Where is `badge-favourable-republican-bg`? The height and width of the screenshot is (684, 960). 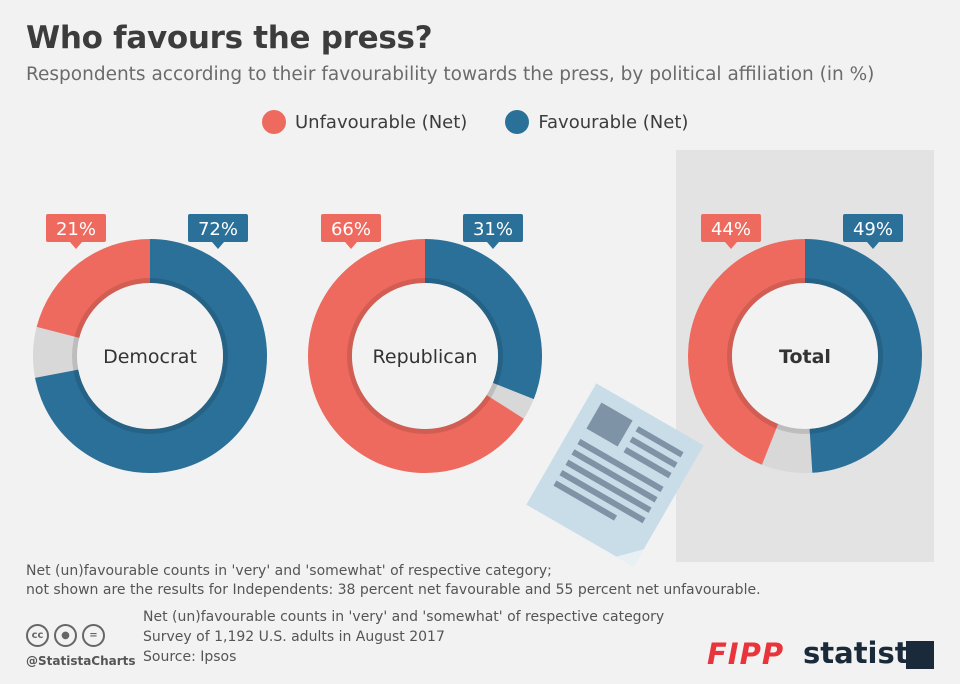 badge-favourable-republican-bg is located at coordinates (493, 228).